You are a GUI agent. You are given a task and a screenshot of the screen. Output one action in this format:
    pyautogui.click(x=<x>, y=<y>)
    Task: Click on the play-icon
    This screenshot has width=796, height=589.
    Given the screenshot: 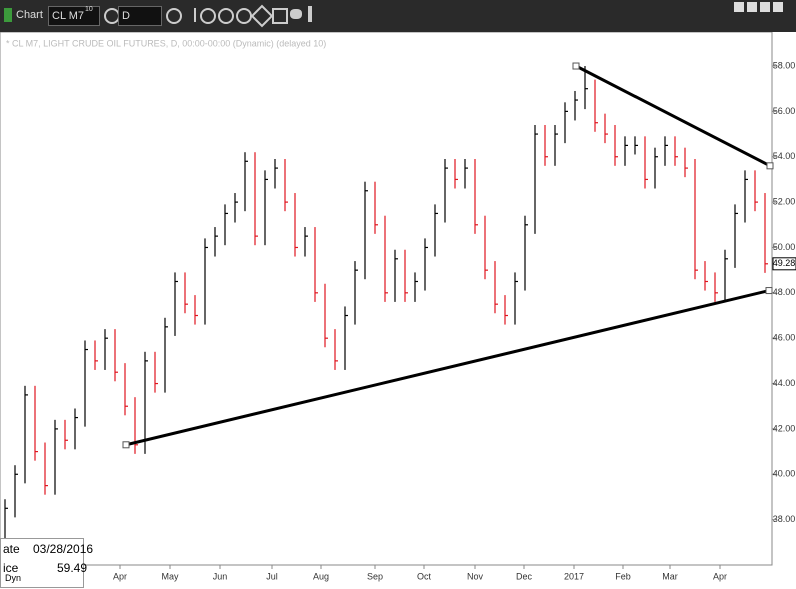 What is the action you would take?
    pyautogui.click(x=226, y=16)
    